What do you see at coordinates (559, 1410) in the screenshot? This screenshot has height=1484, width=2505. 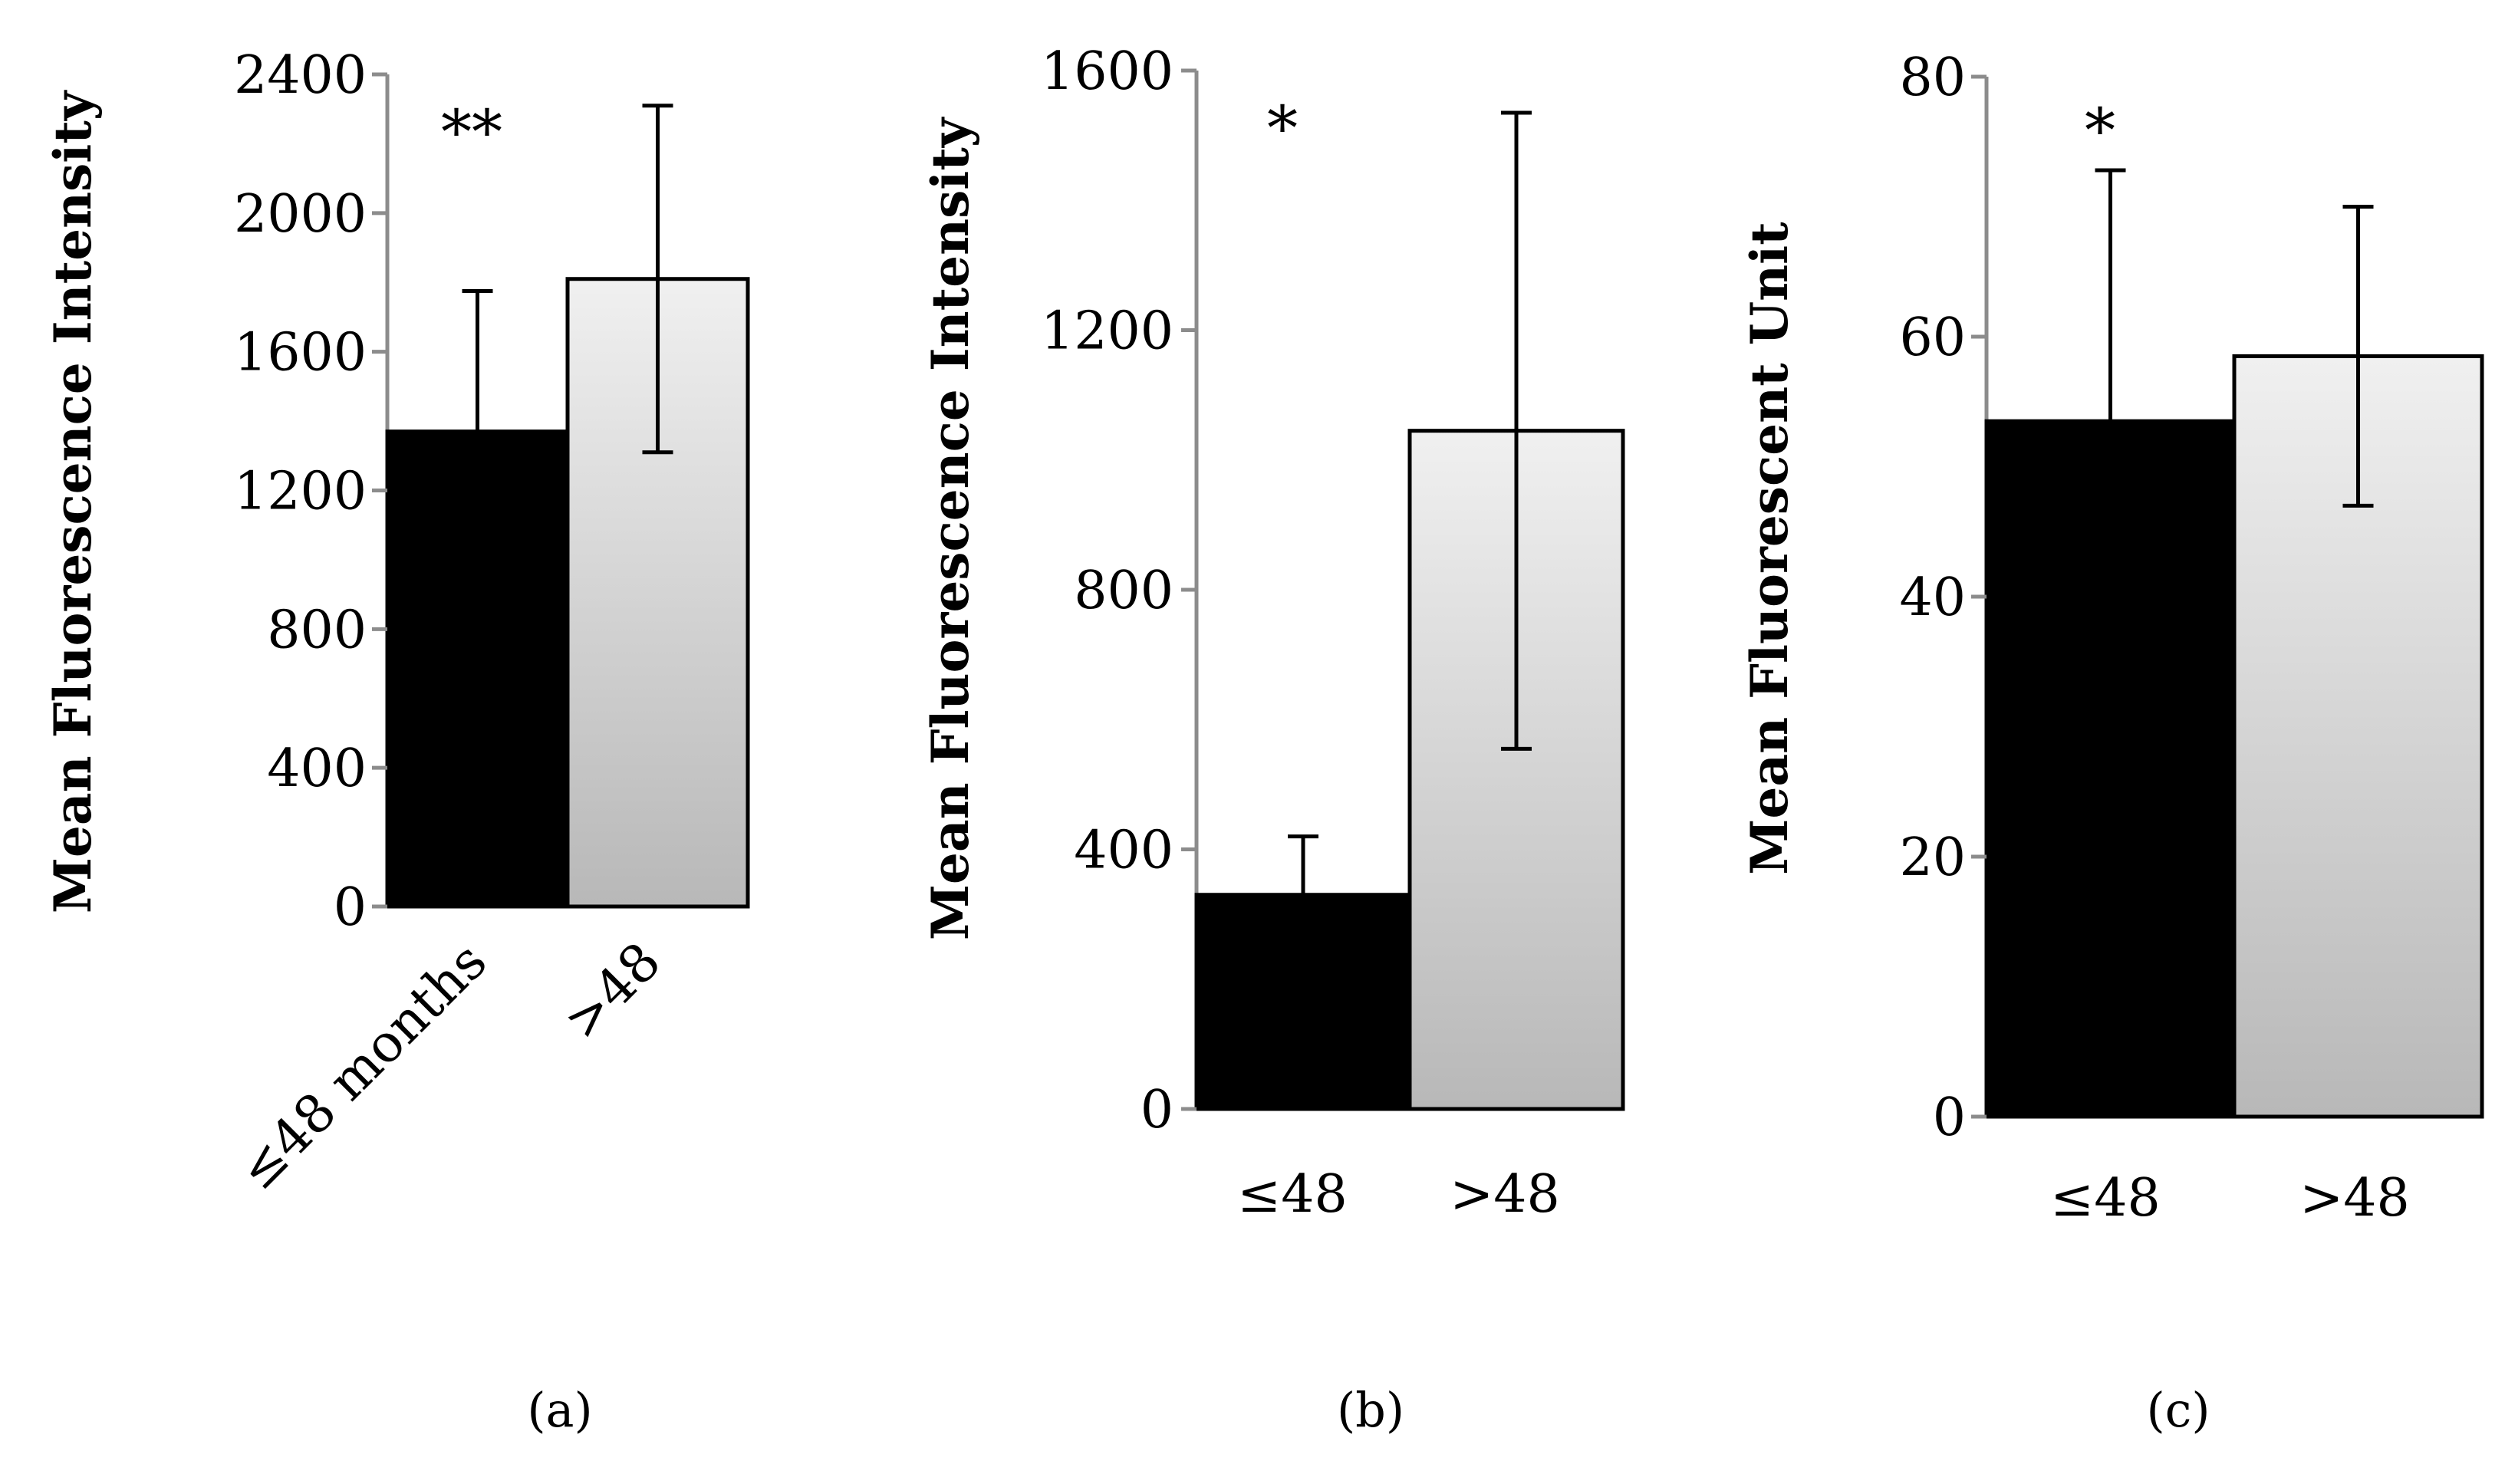 I see `panel-caption-a: (a)` at bounding box center [559, 1410].